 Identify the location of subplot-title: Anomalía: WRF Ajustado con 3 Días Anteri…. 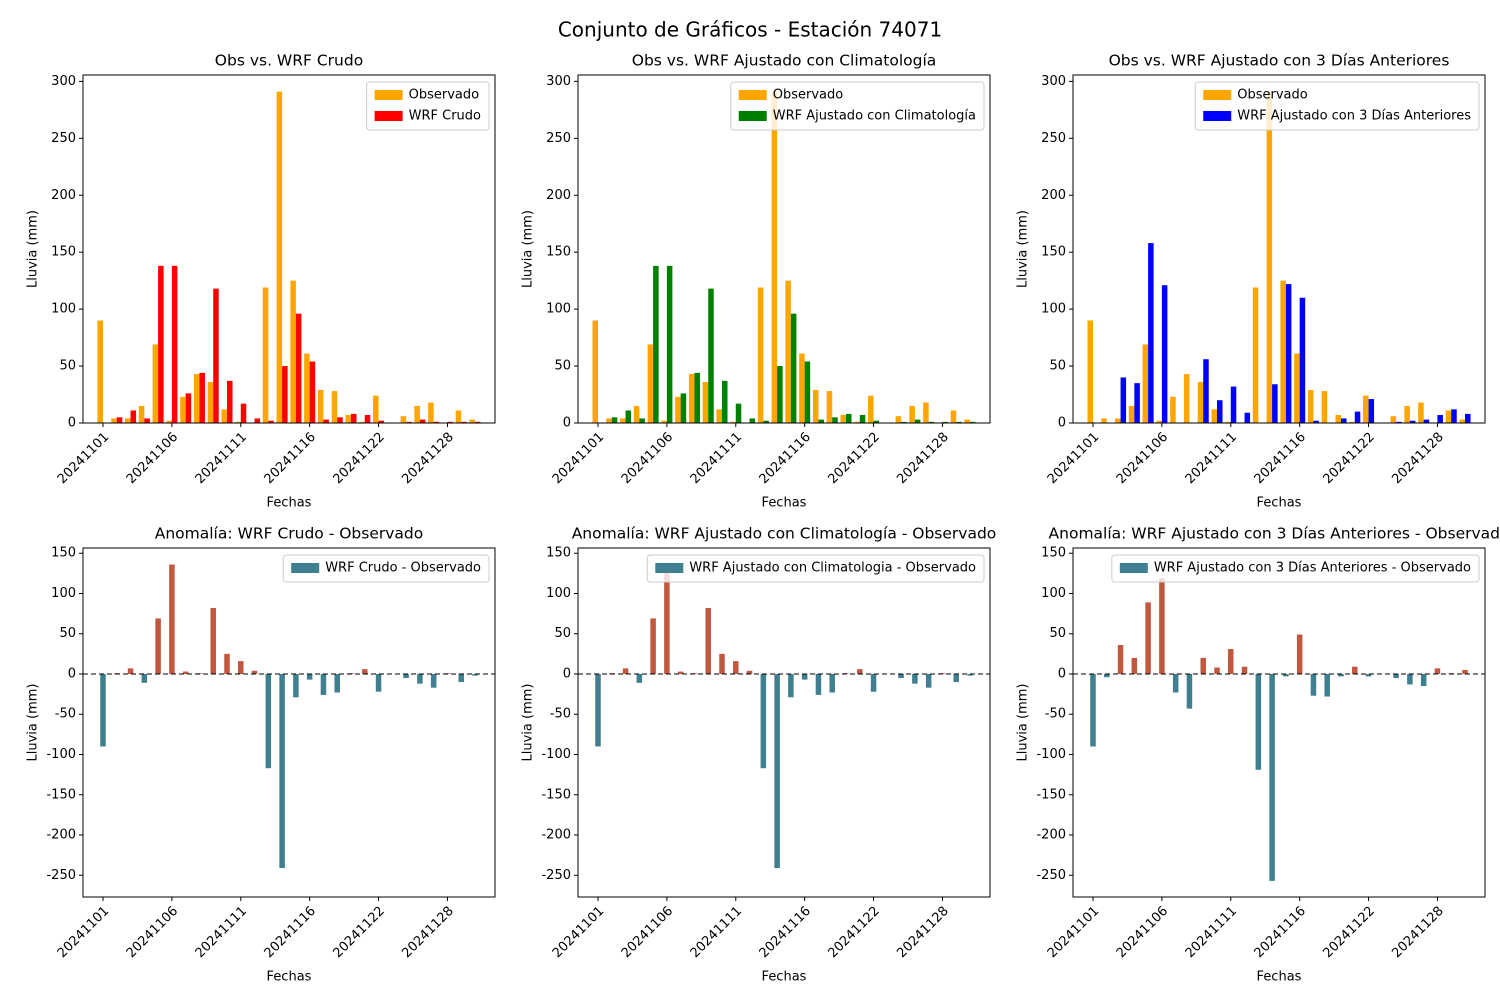
(1274, 534).